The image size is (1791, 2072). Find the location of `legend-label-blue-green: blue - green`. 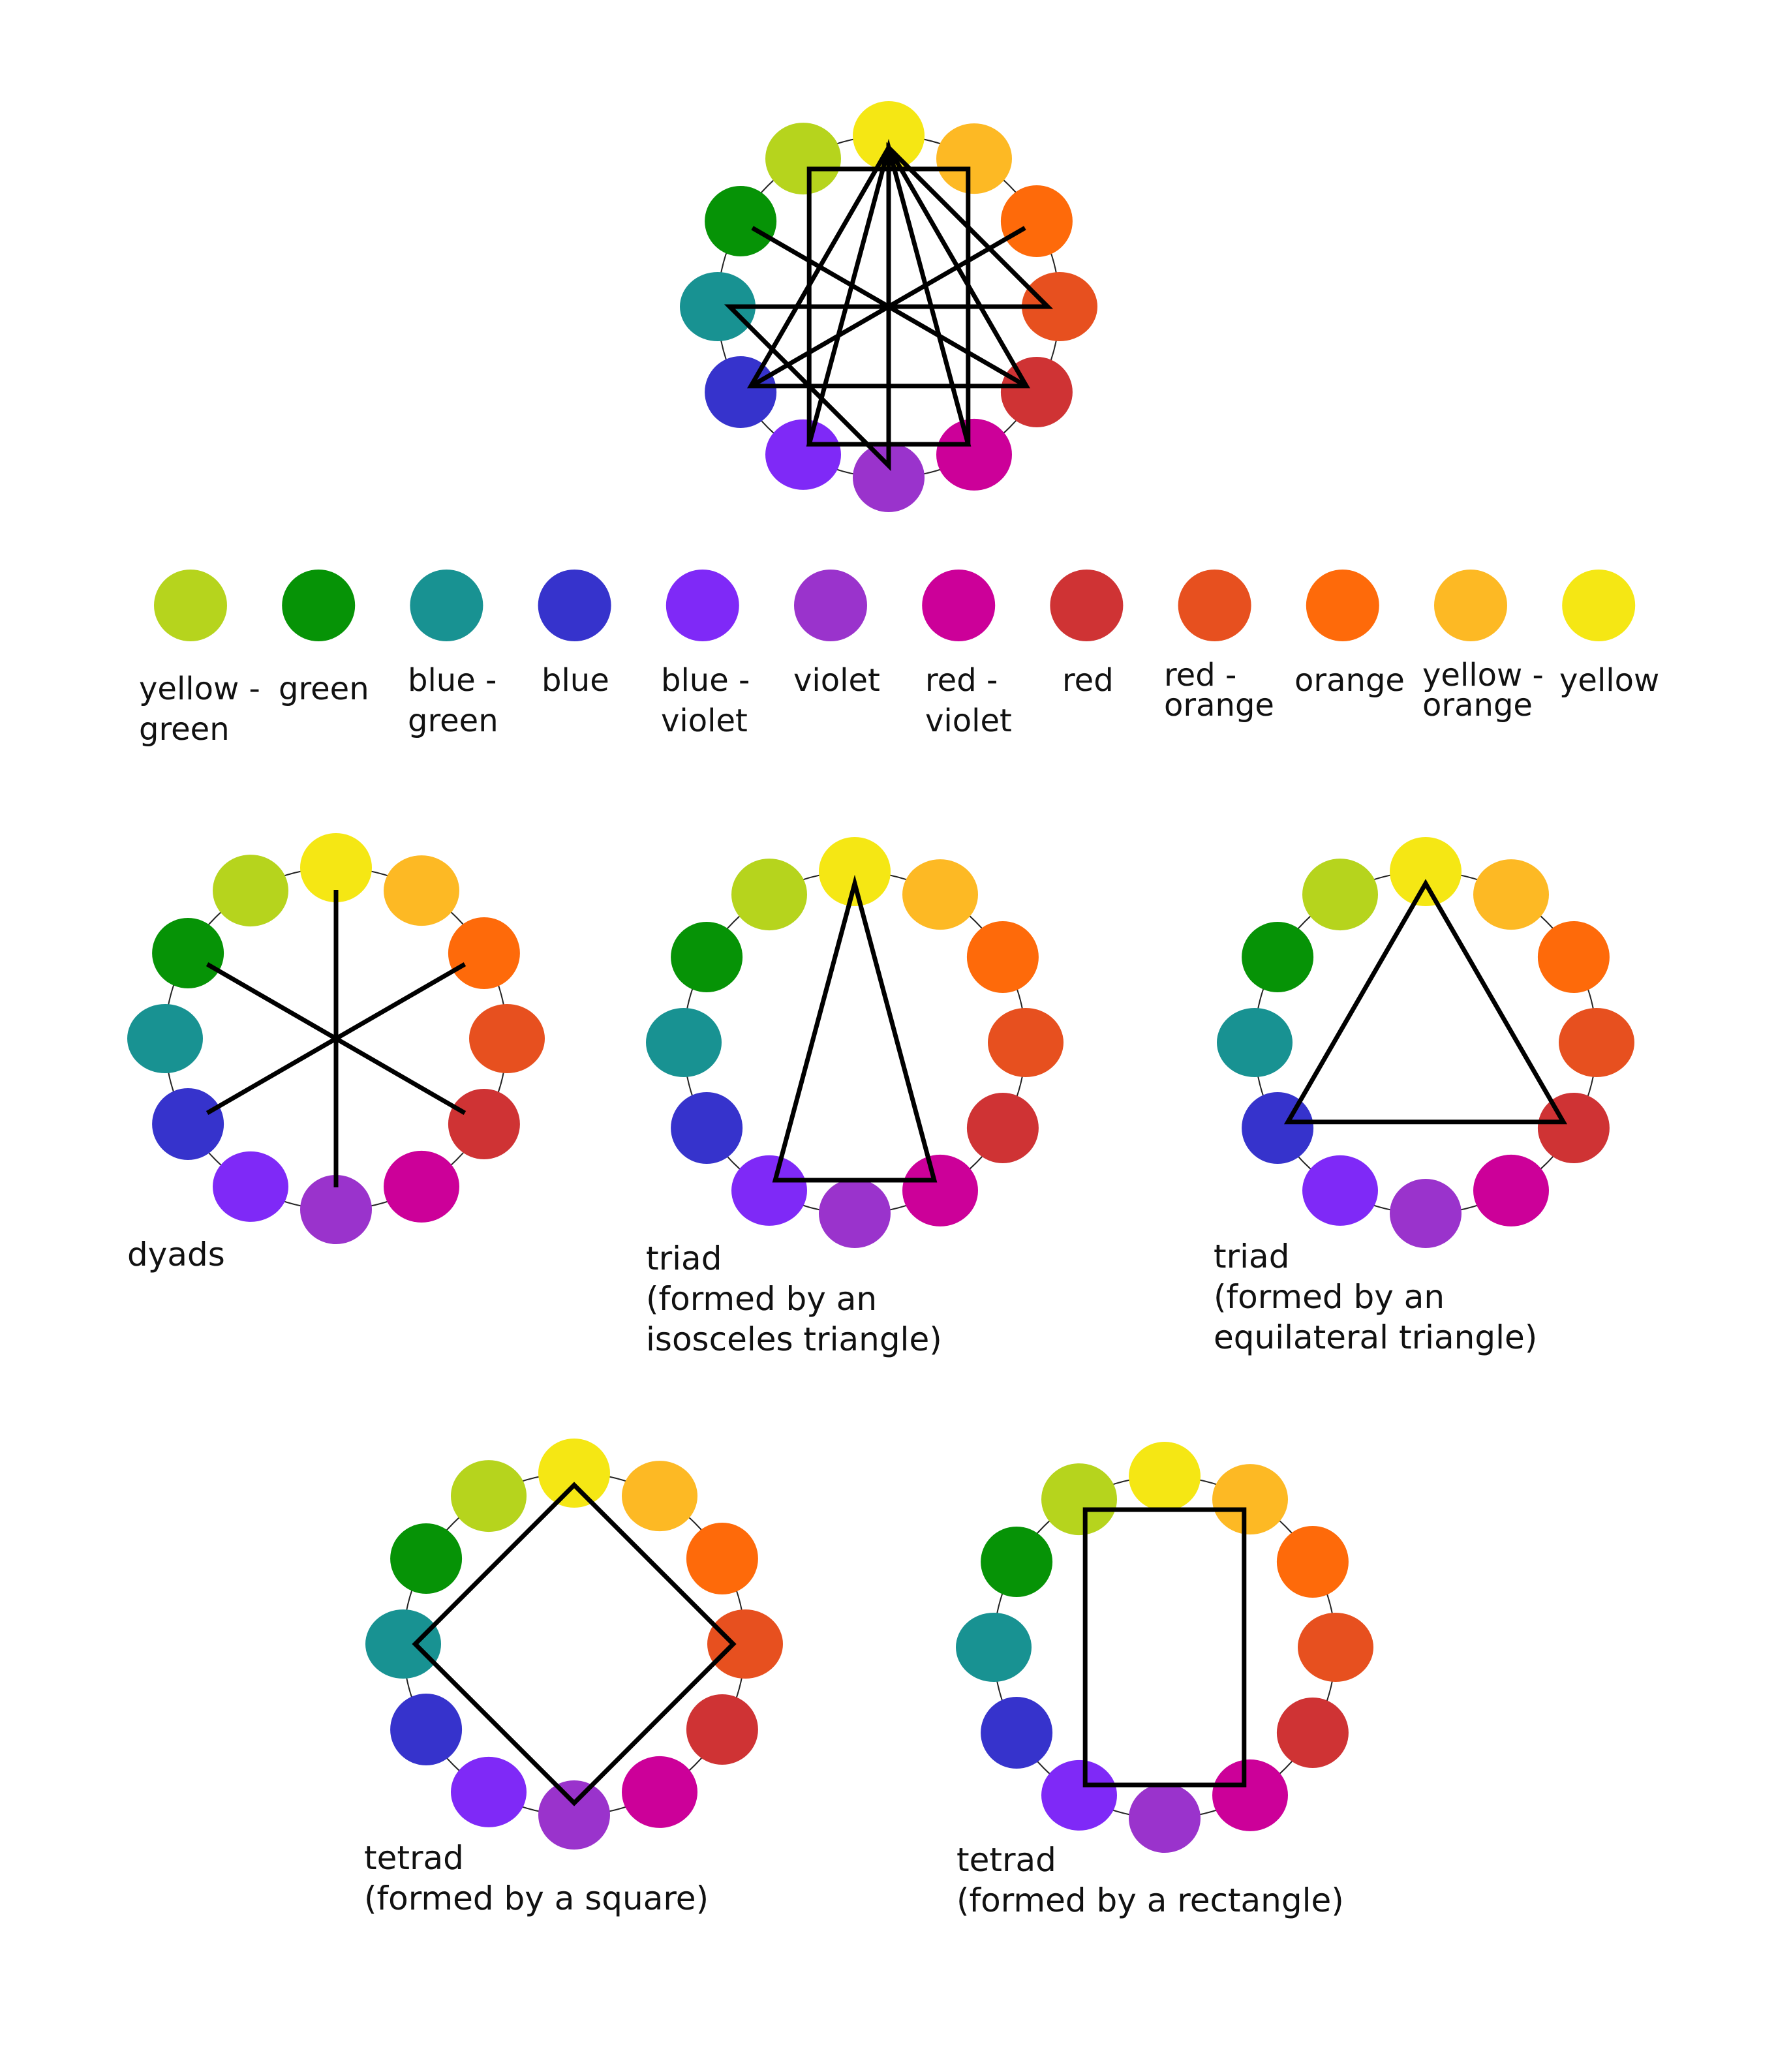

legend-label-blue-green: blue - green is located at coordinates (453, 700).